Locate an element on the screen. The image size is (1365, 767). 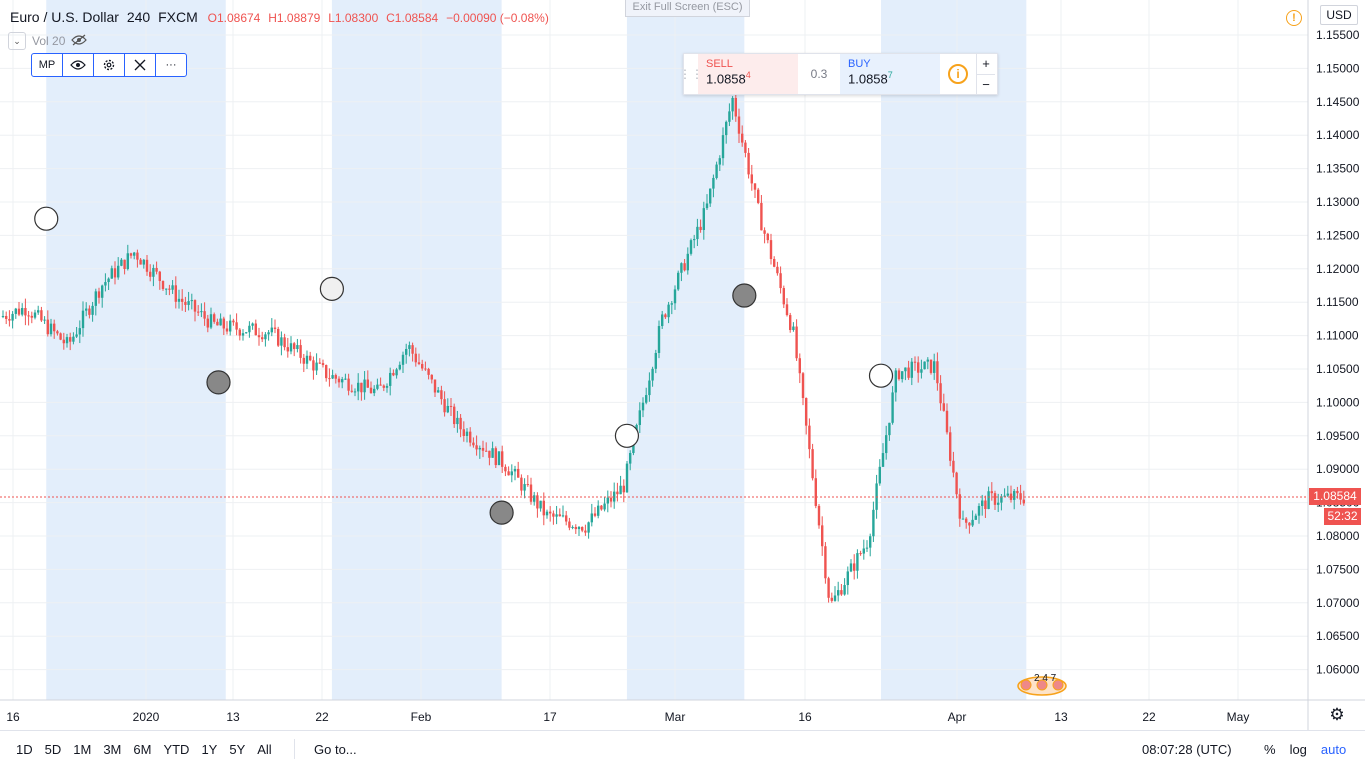
percent-toggle: % is located at coordinates (1270, 749).